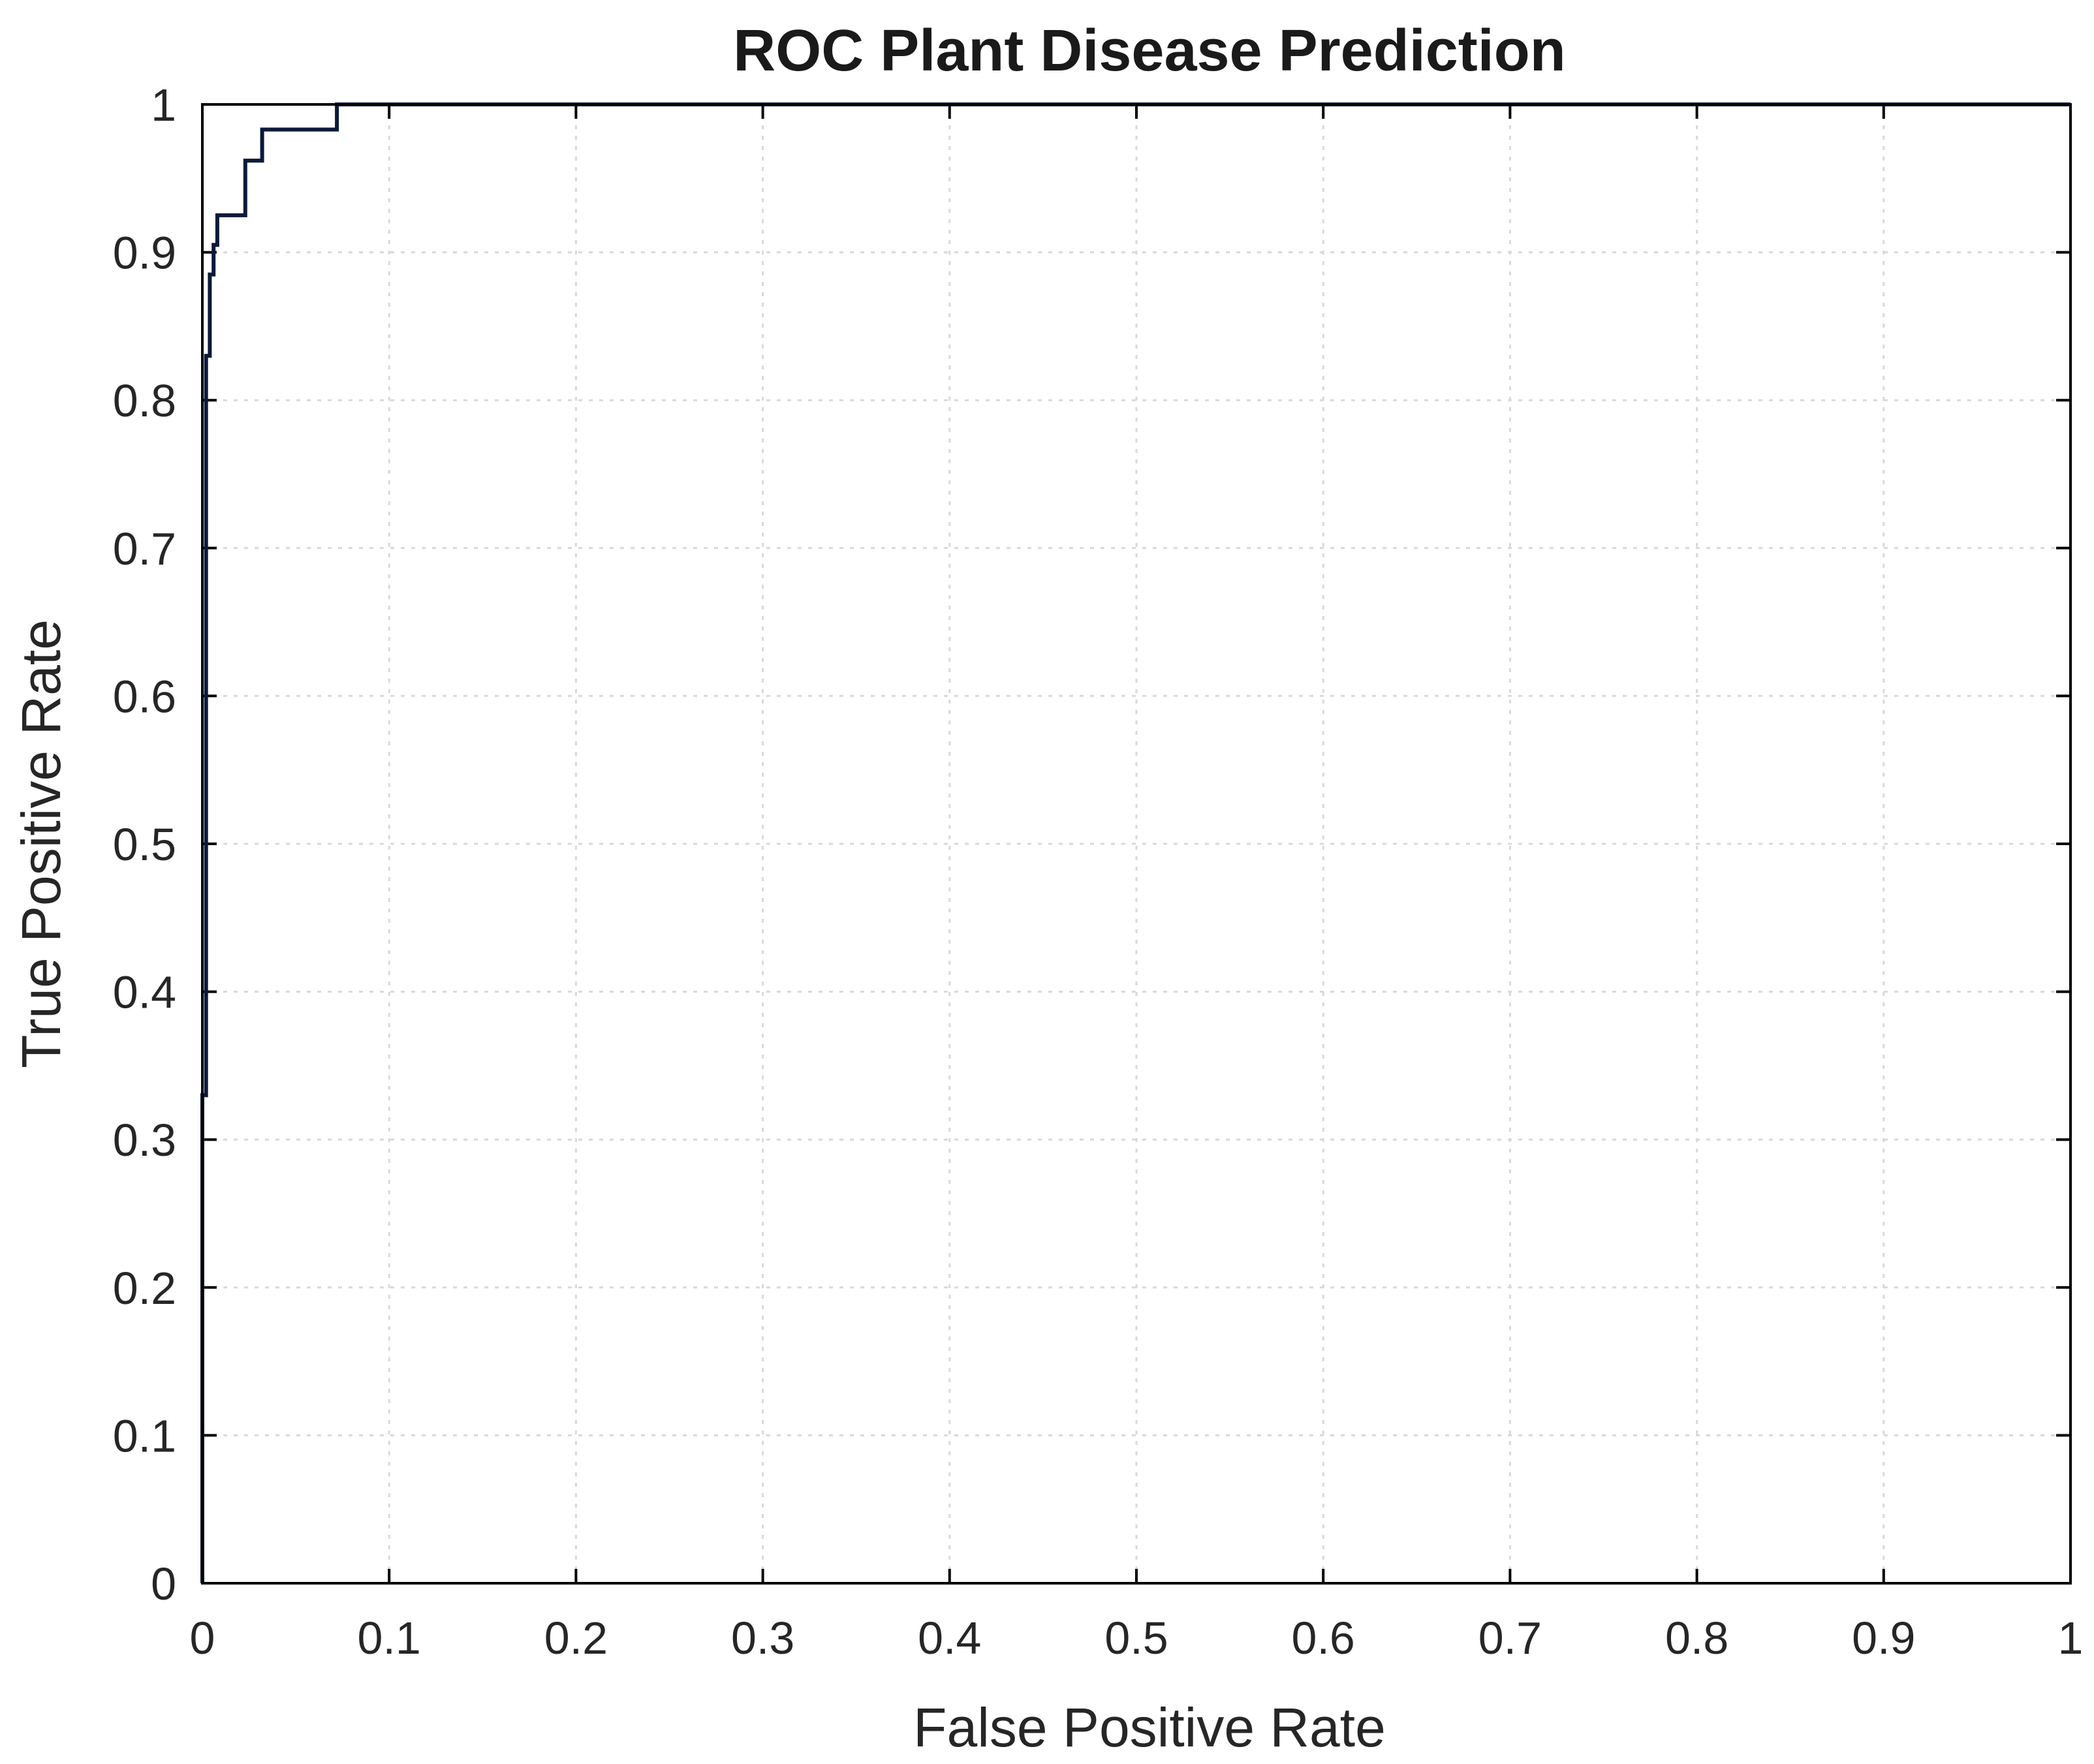  Describe the element at coordinates (144, 844) in the screenshot. I see `y-tick-label: 0.5` at that location.